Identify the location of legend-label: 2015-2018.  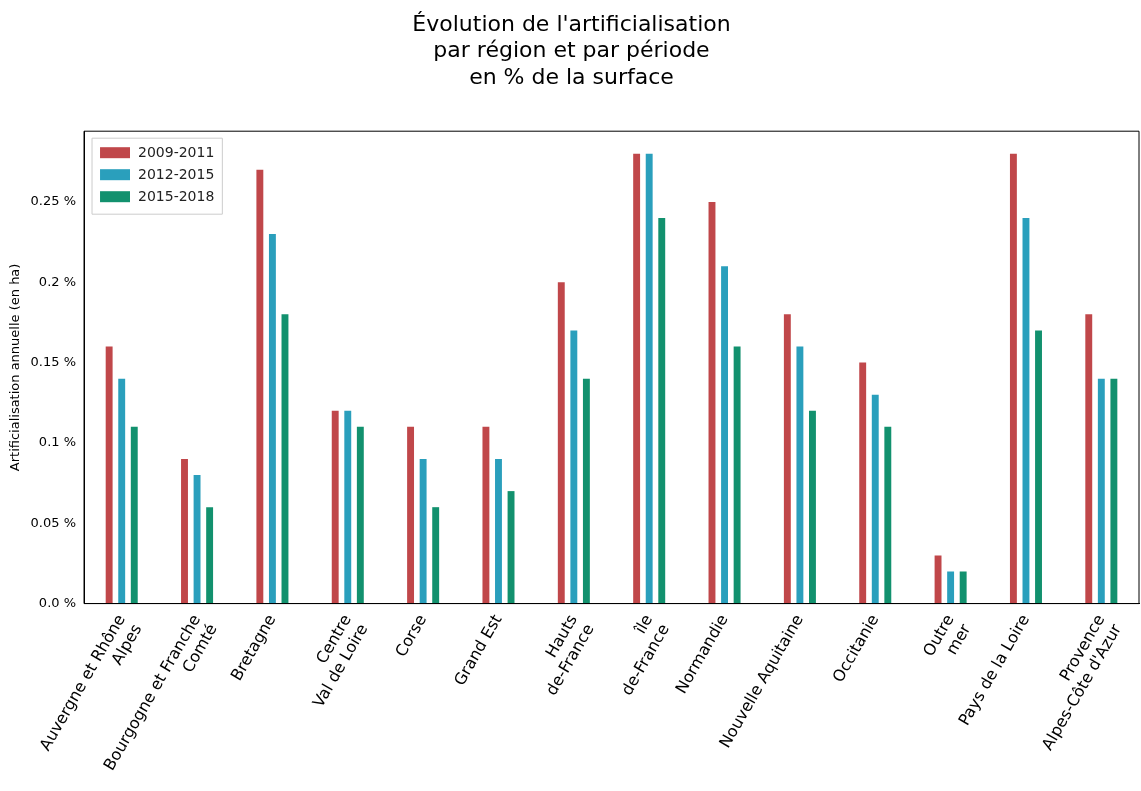
(176, 195).